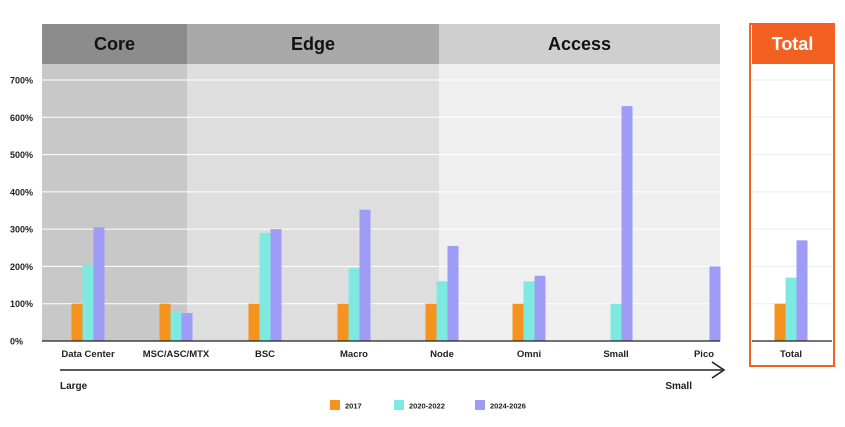 The image size is (845, 427). I want to click on segment-header-access, so click(579, 44).